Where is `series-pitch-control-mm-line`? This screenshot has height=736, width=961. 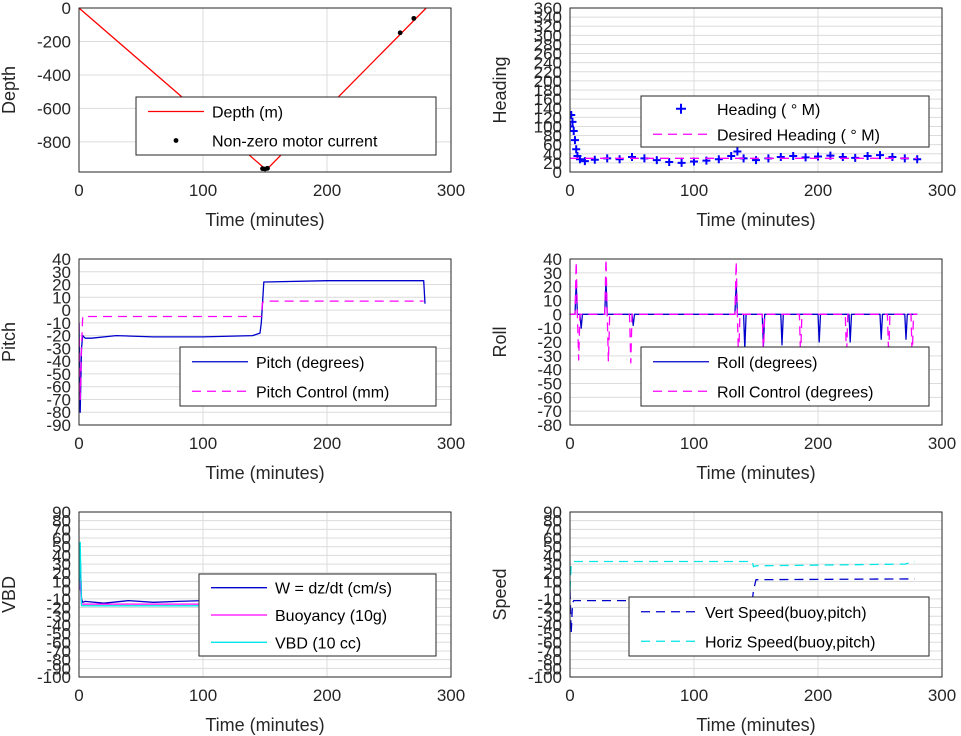
series-pitch-control-mm-line is located at coordinates (251, 350).